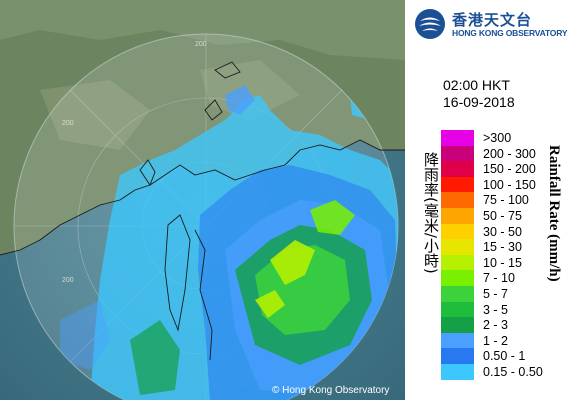  Describe the element at coordinates (496, 325) in the screenshot. I see `legend-label: 2 - 3` at that location.